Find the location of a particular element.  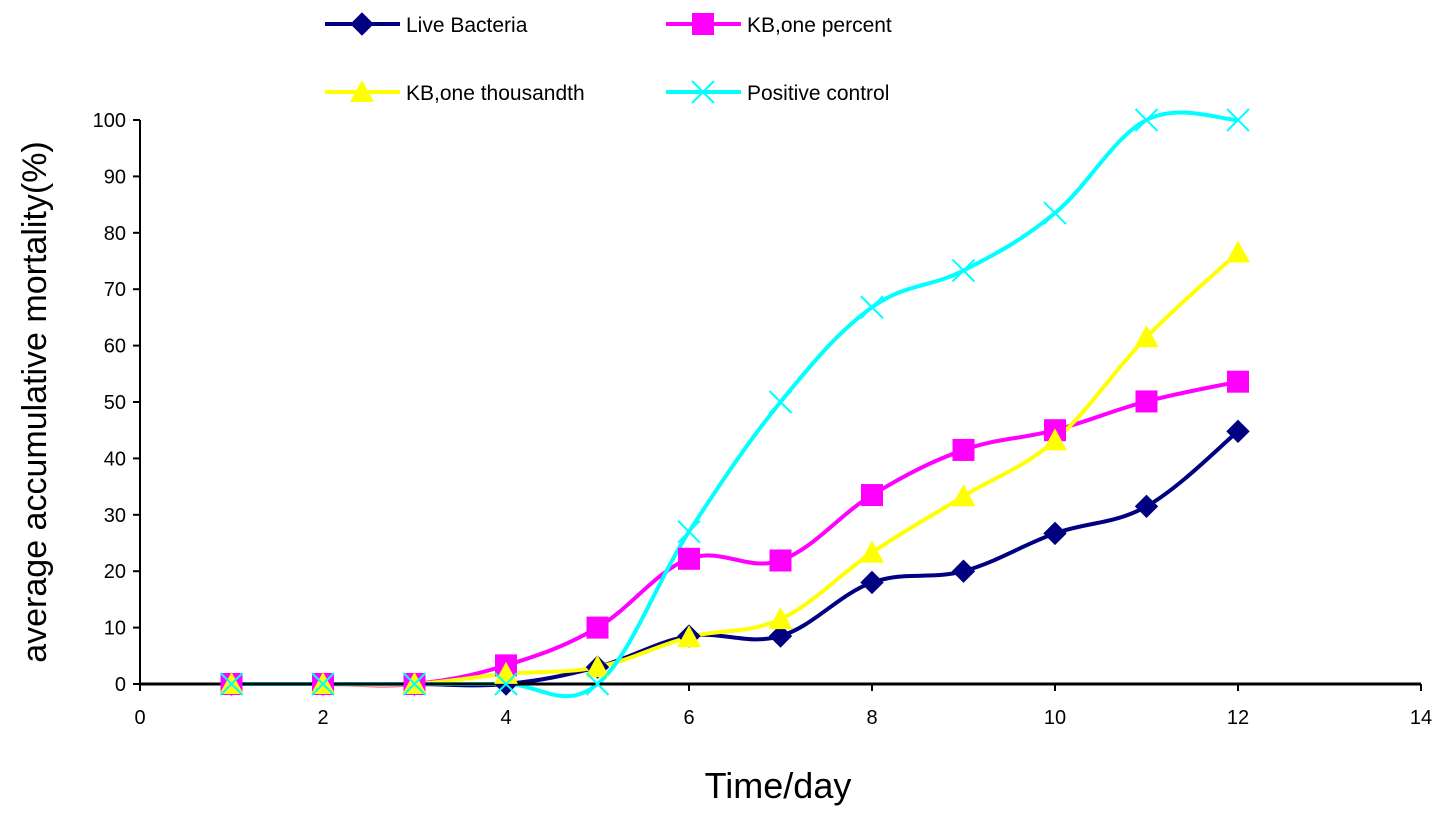

y-tick-label: 50 is located at coordinates (115, 403).